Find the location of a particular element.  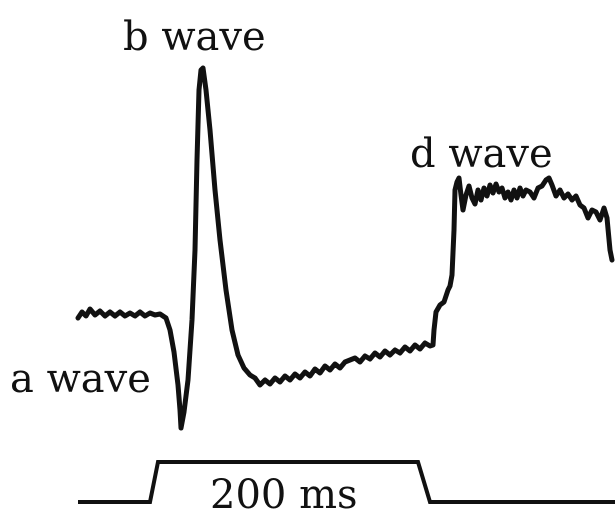

b-wave-label: b wave is located at coordinates (194, 37).